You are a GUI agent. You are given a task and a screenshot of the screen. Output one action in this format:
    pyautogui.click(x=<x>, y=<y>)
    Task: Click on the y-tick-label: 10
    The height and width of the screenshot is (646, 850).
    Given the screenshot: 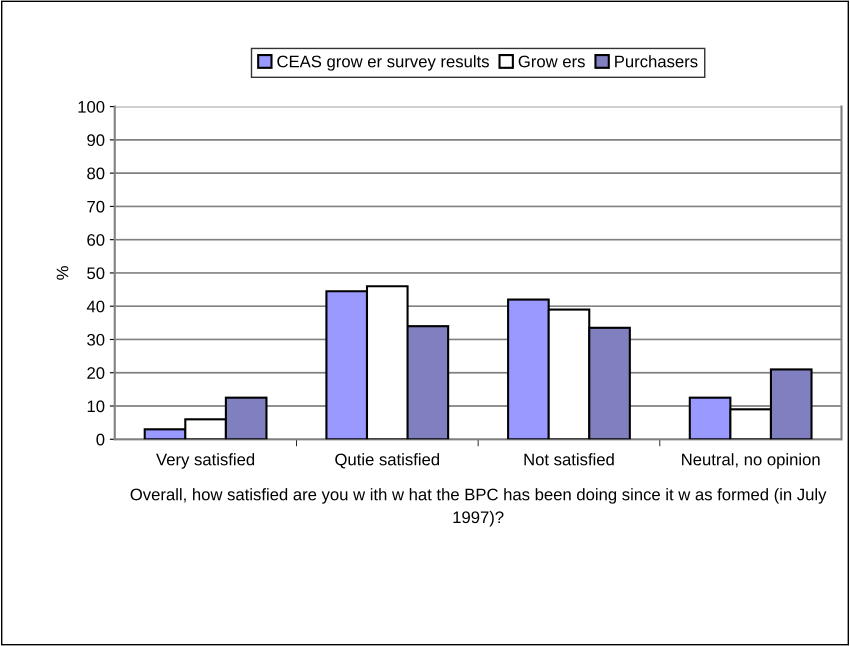 What is the action you would take?
    pyautogui.click(x=96, y=406)
    